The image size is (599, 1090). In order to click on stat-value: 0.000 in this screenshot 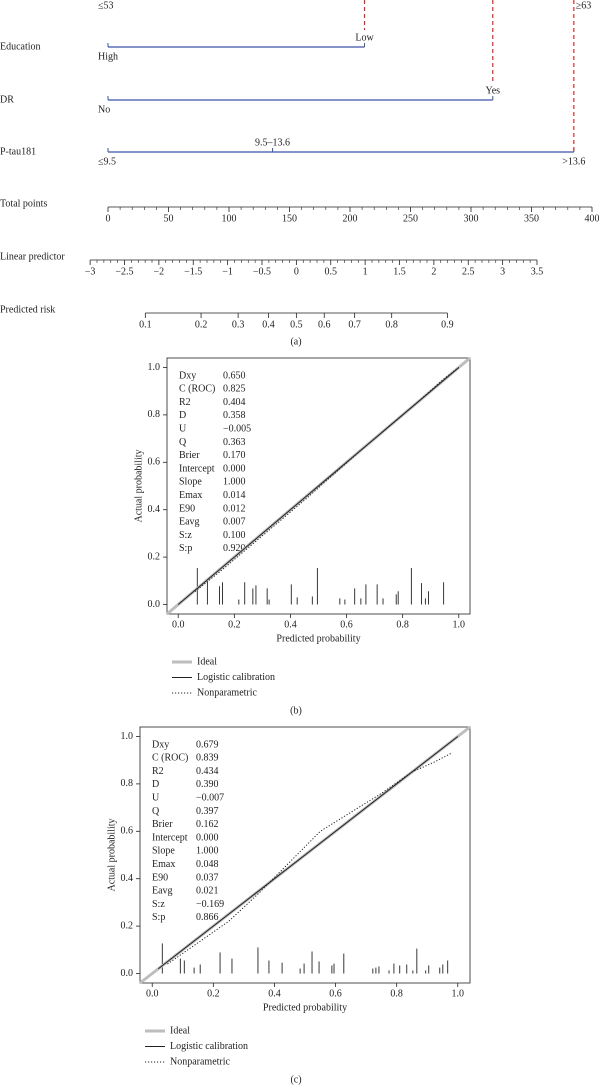, I will do `click(207, 837)`.